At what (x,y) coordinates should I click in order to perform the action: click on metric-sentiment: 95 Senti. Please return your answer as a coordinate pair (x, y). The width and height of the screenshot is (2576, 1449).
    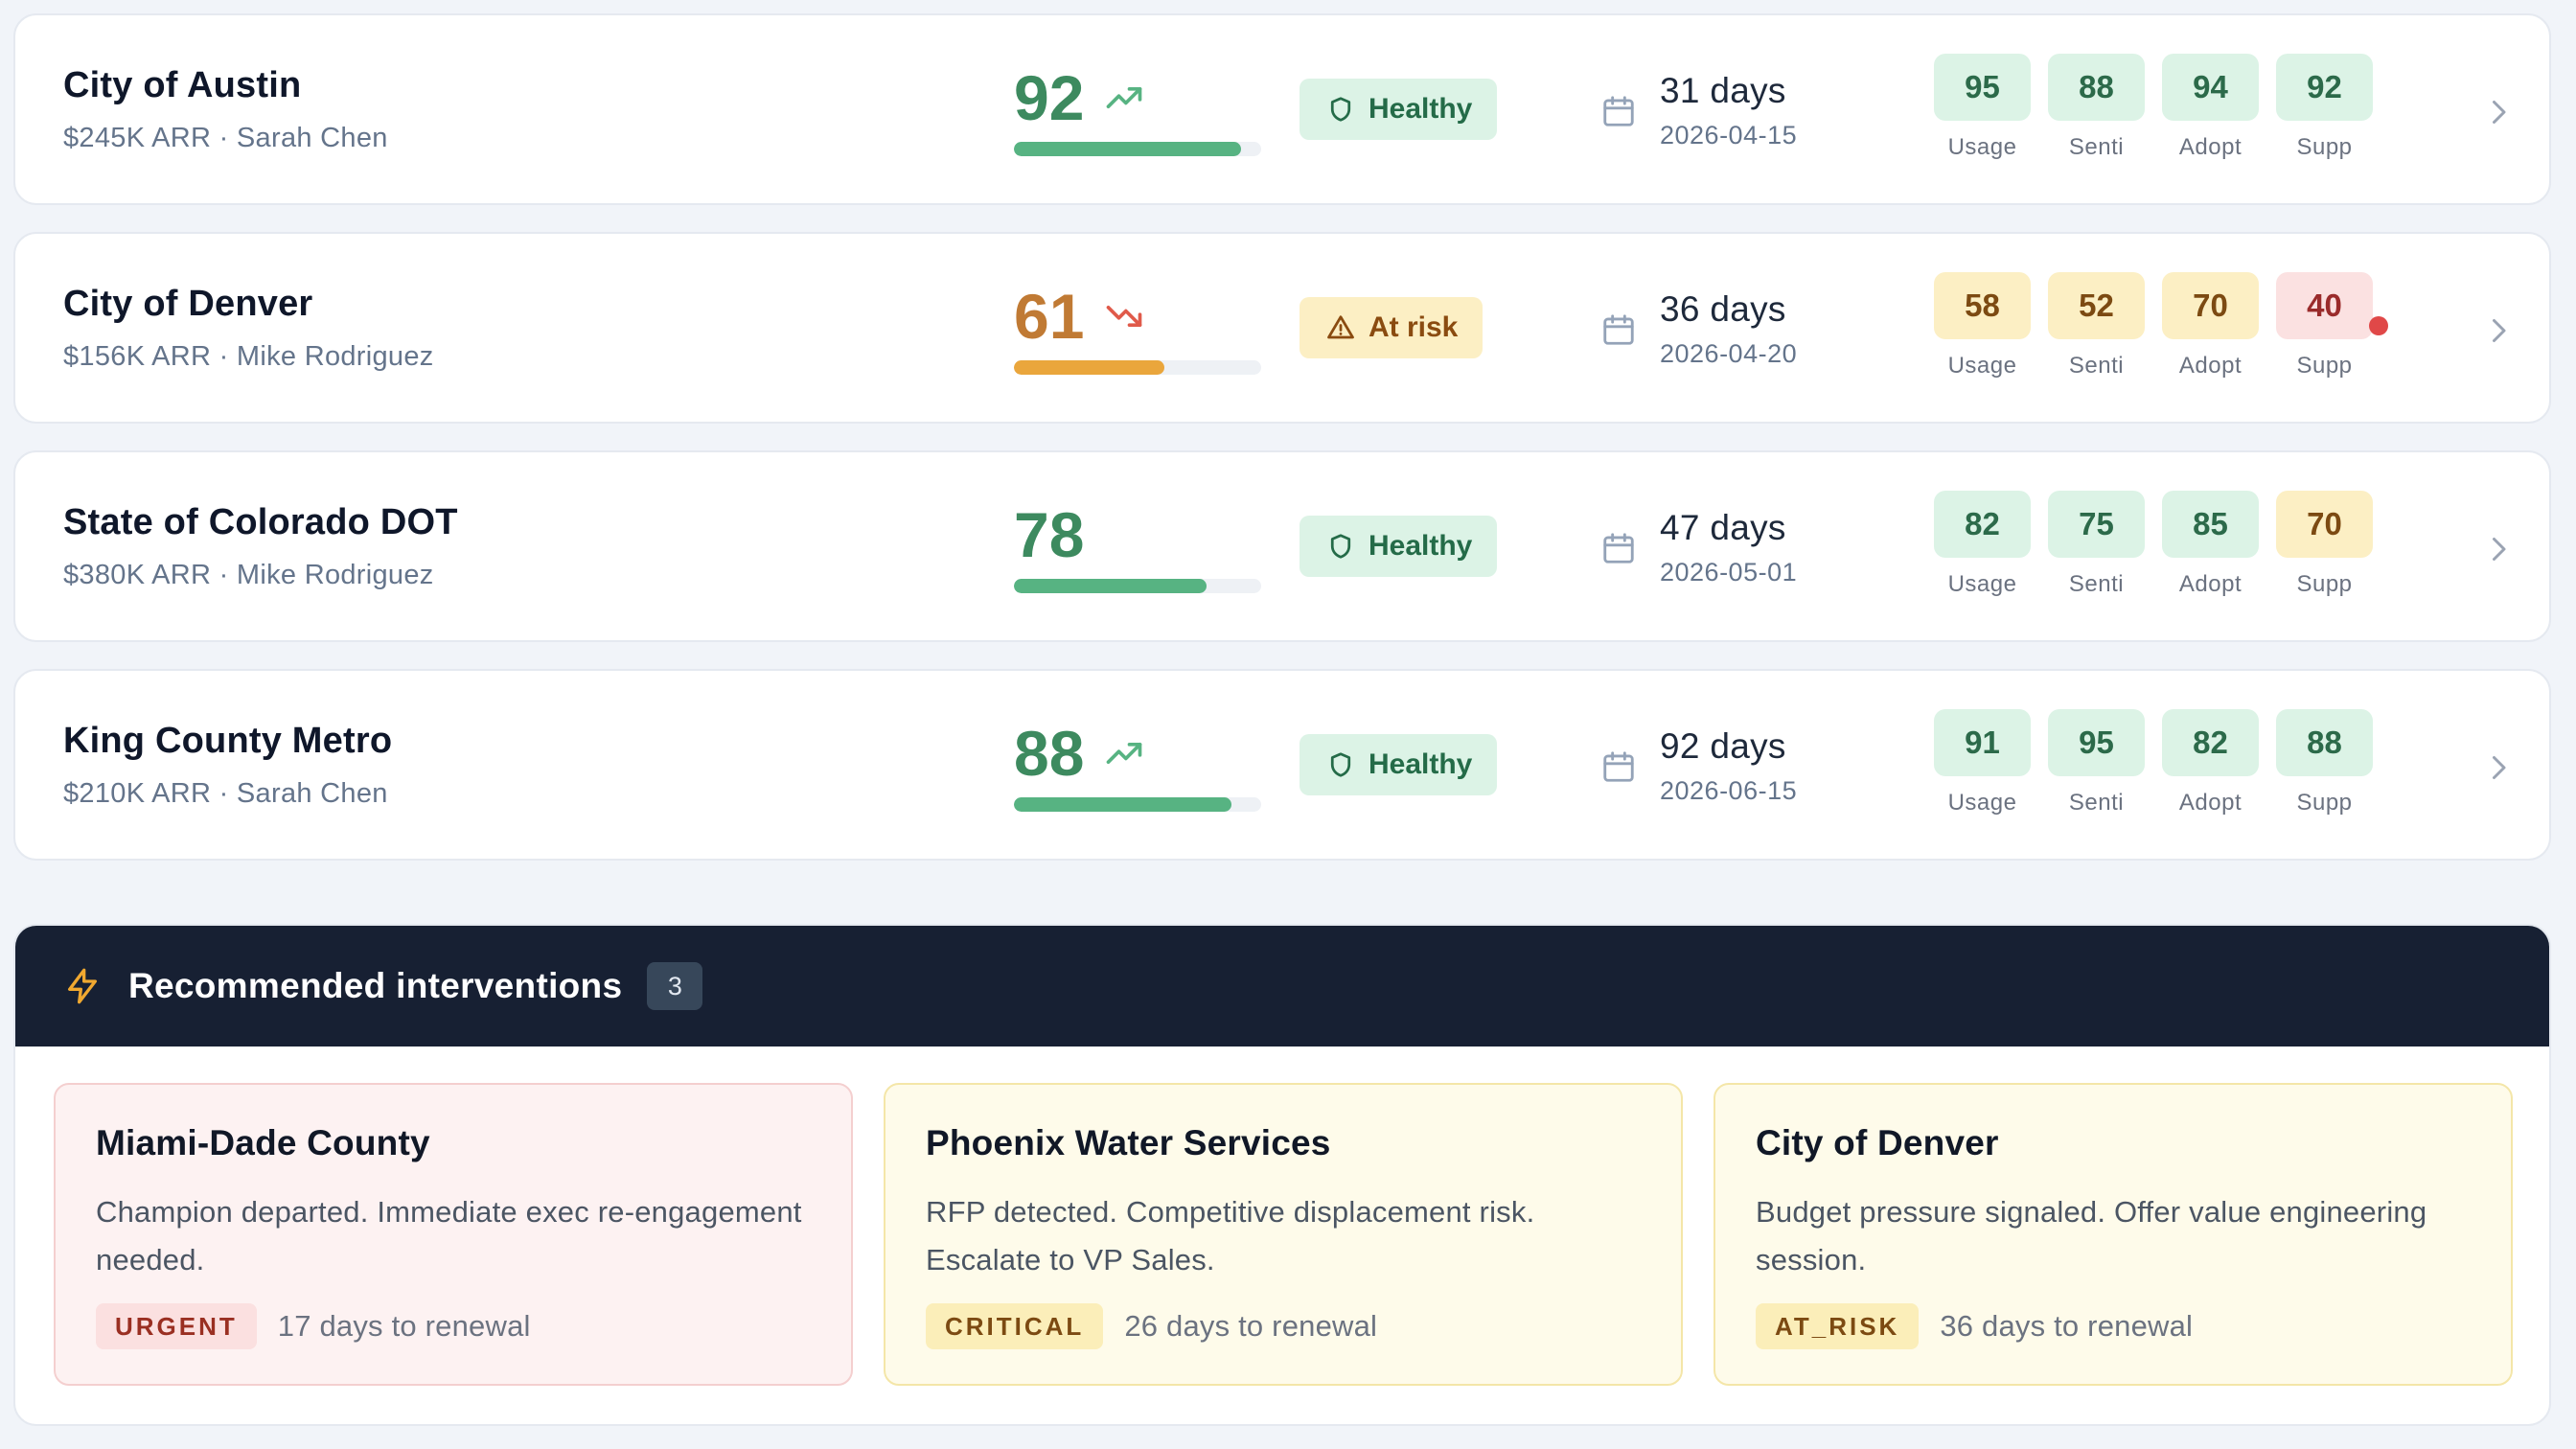
    Looking at the image, I should click on (2096, 762).